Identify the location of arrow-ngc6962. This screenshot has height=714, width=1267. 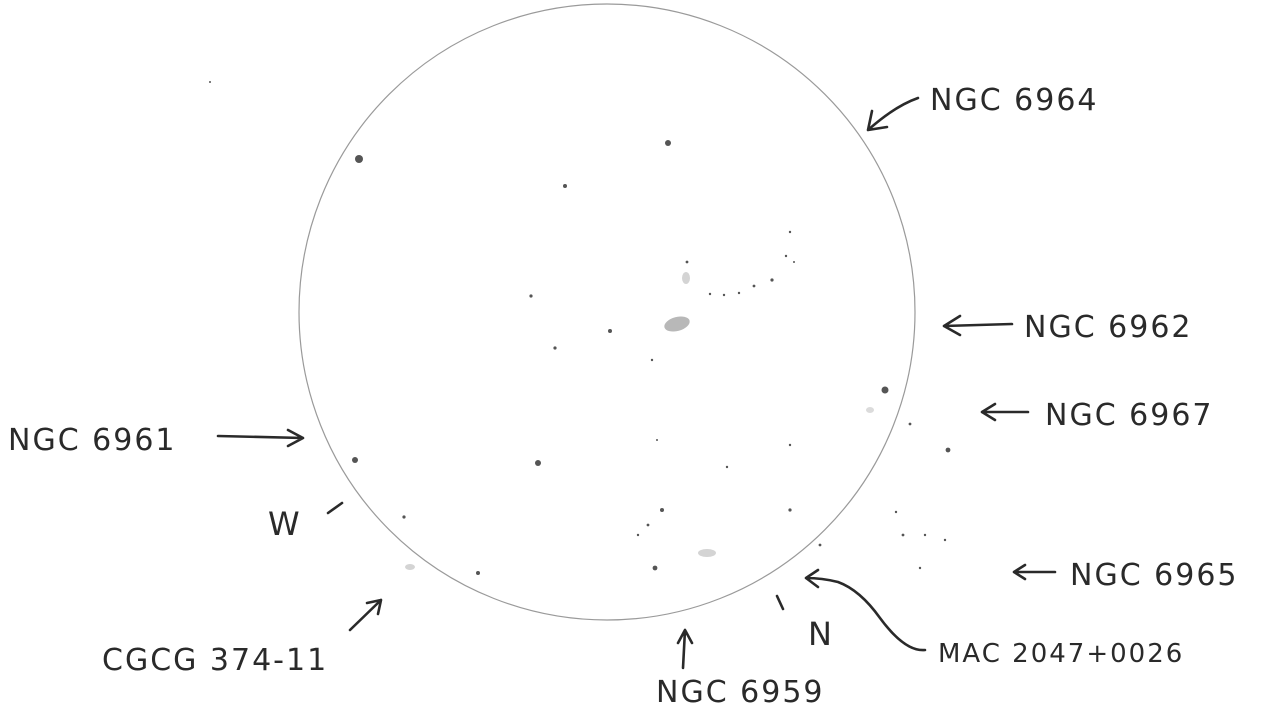
(978, 325).